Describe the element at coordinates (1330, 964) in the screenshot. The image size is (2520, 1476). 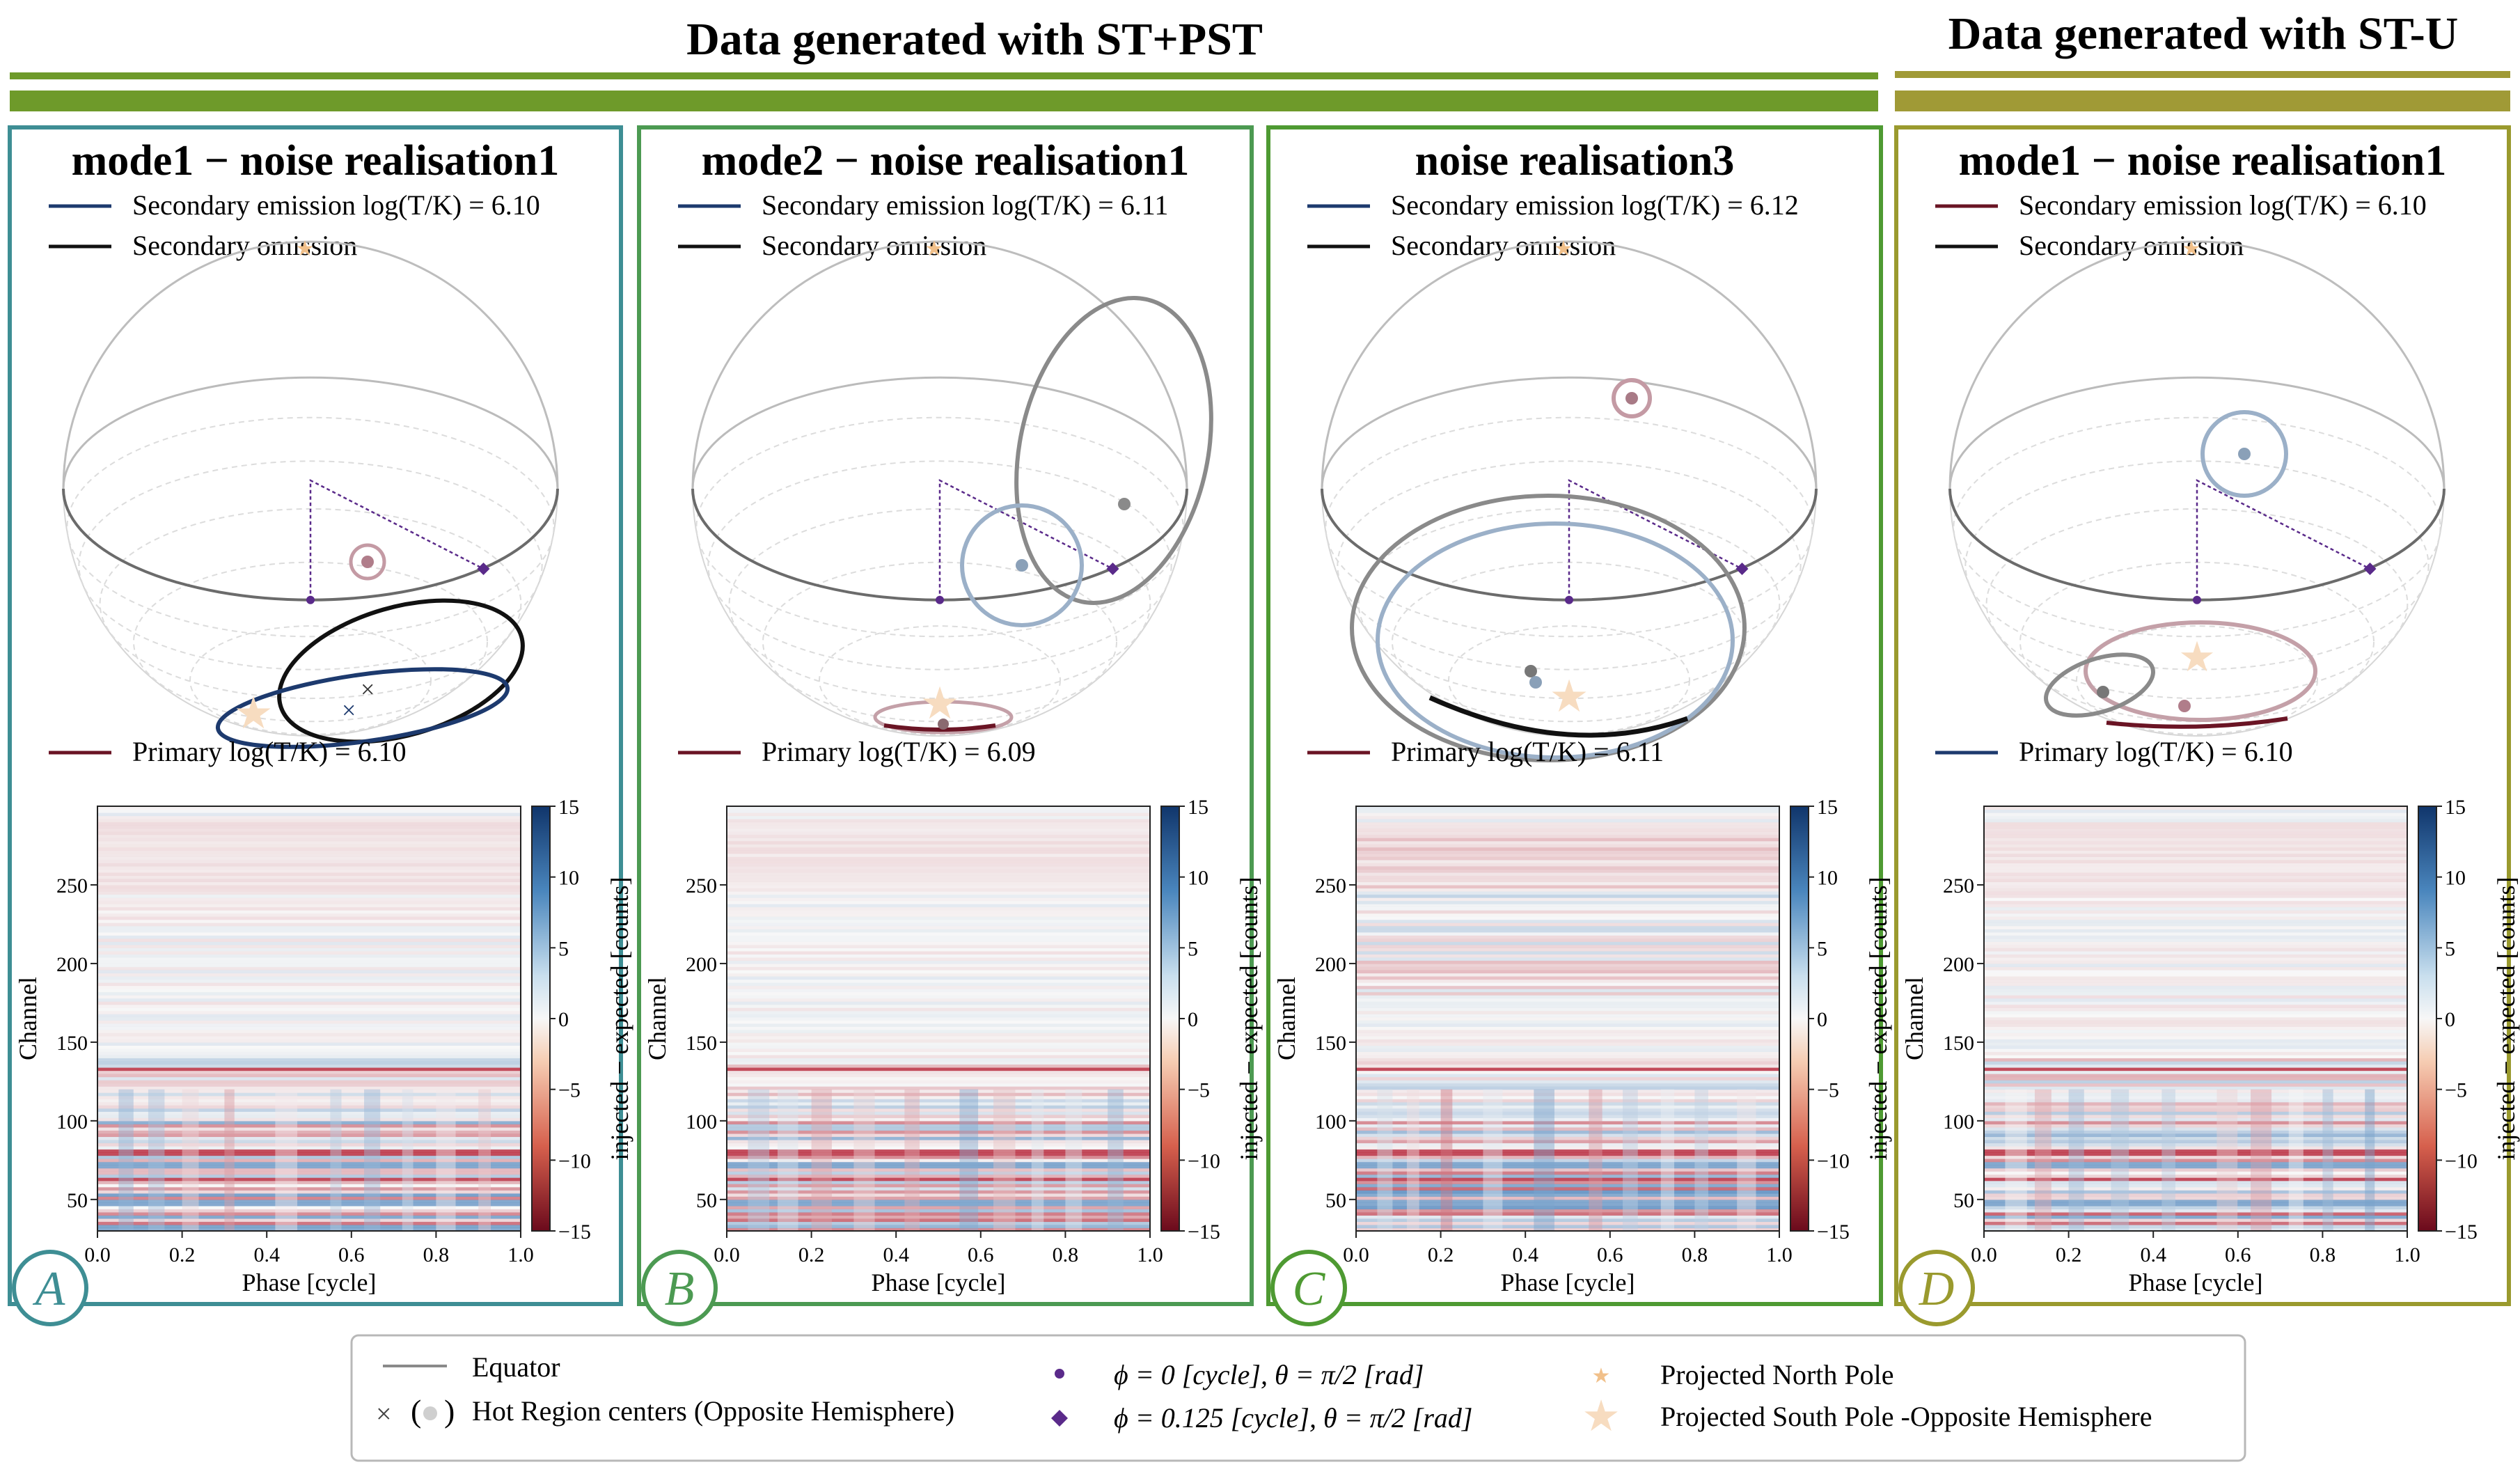
I see `y-tick-label: 200` at that location.